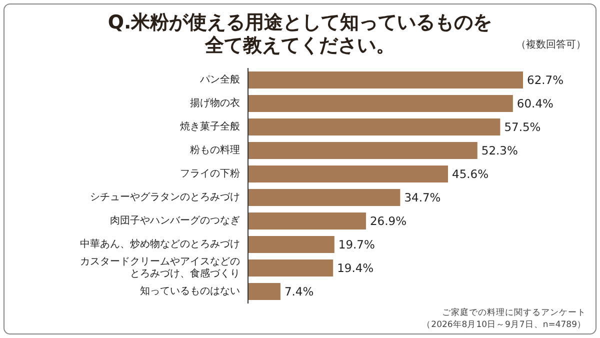 The width and height of the screenshot is (600, 338). Describe the element at coordinates (210, 126) in the screenshot. I see `y-tick-label: 焼き菓子全般` at that location.